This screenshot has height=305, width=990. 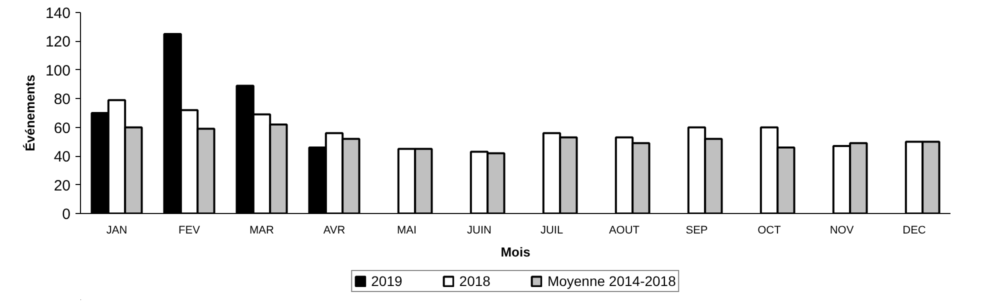 I want to click on x-tick-label: SEP, so click(x=697, y=230).